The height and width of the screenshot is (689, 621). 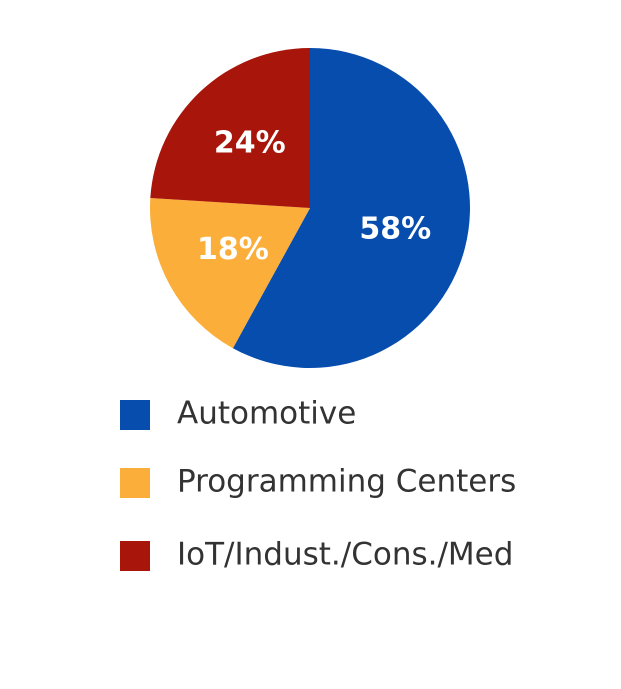 What do you see at coordinates (395, 228) in the screenshot?
I see `data-label: 58%` at bounding box center [395, 228].